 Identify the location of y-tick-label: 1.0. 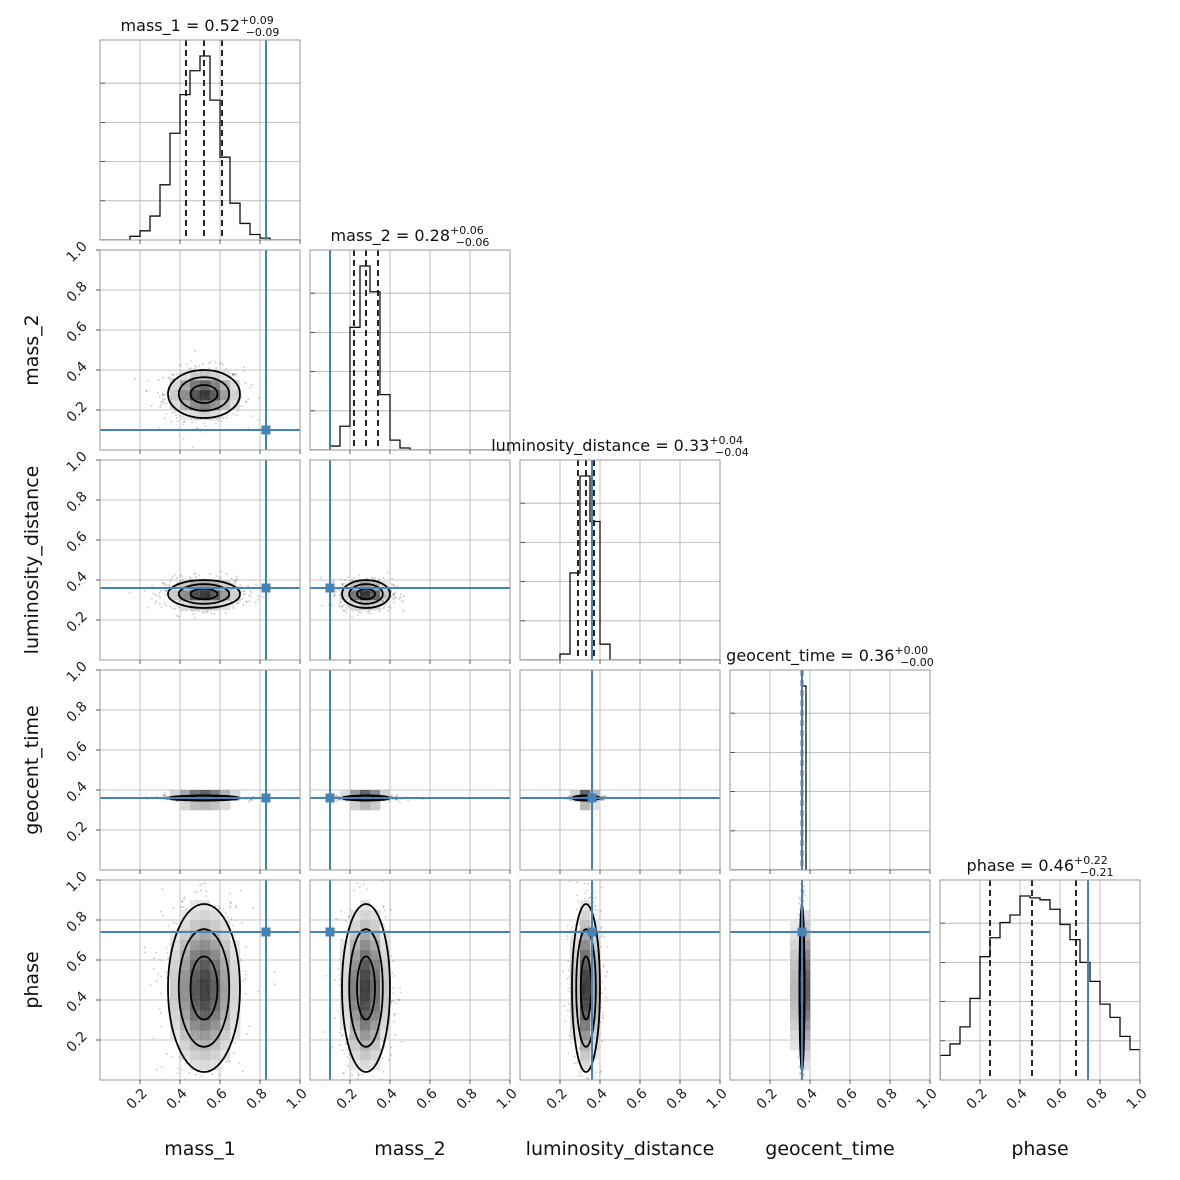
(77, 672).